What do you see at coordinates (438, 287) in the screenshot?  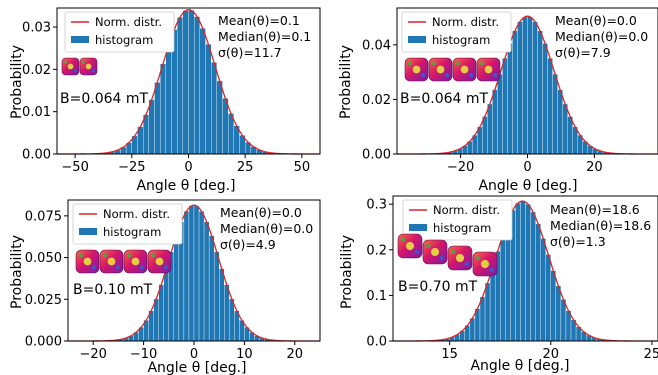 I see `field-label: B=0.70 mT` at bounding box center [438, 287].